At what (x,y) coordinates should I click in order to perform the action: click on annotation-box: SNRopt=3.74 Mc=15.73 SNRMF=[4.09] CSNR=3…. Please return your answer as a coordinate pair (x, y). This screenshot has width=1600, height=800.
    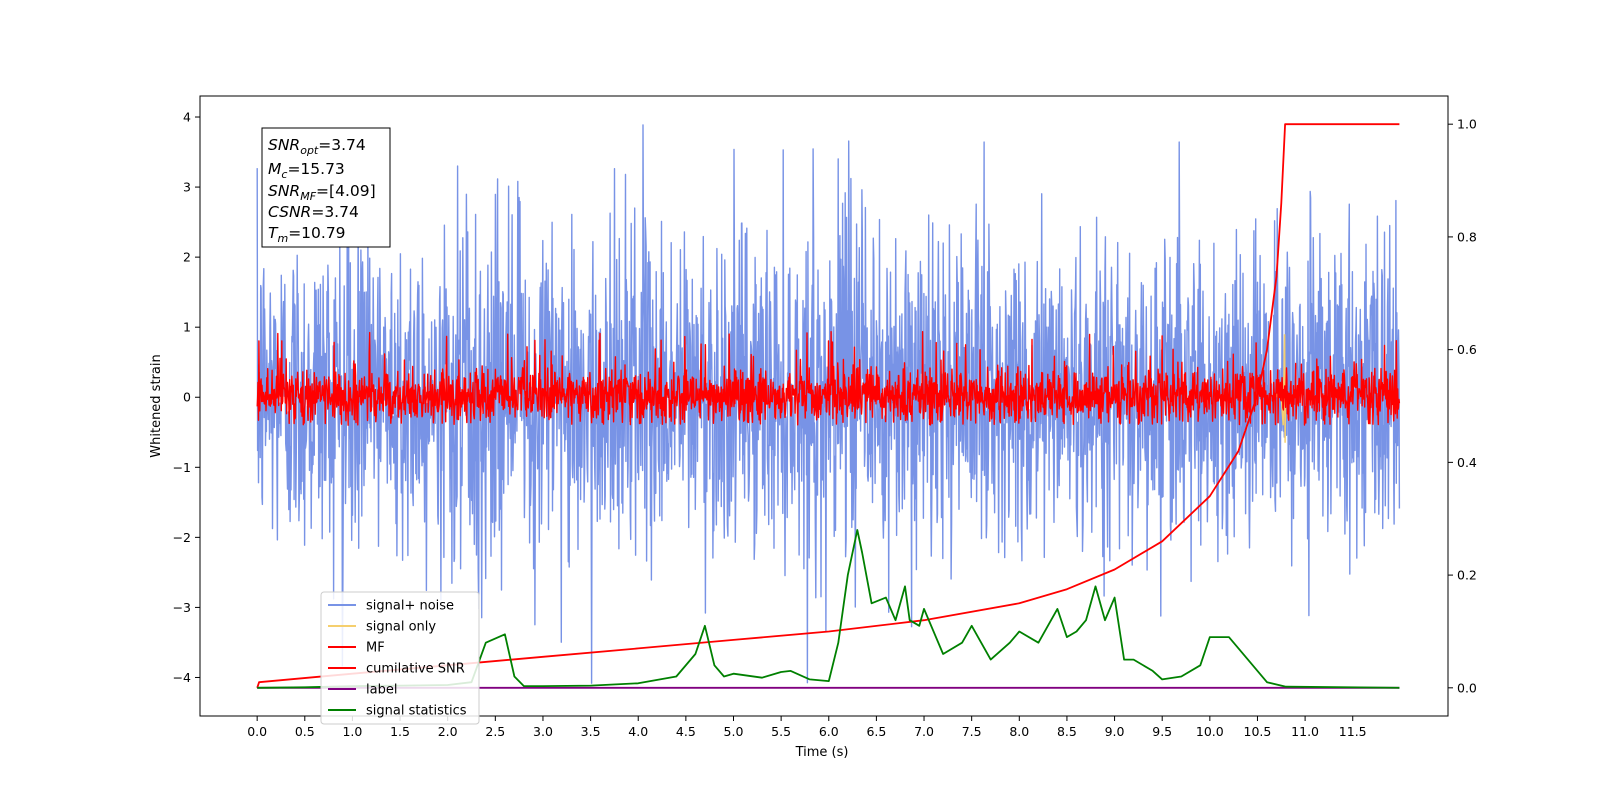
    Looking at the image, I should click on (326, 187).